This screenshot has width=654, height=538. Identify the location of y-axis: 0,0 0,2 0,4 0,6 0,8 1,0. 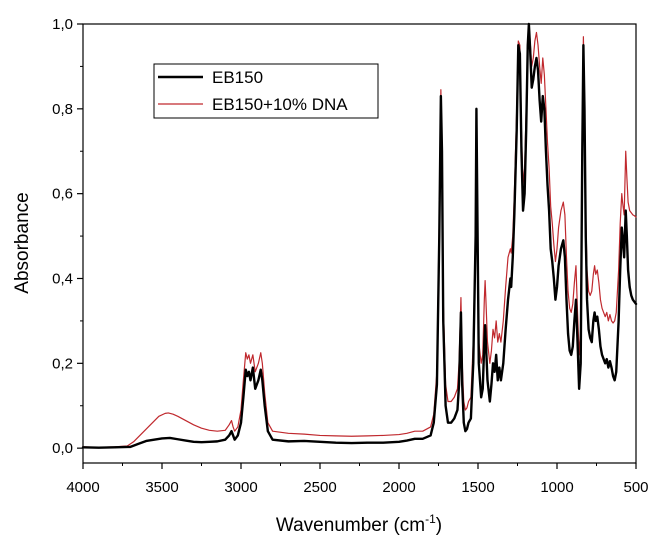
(67, 236).